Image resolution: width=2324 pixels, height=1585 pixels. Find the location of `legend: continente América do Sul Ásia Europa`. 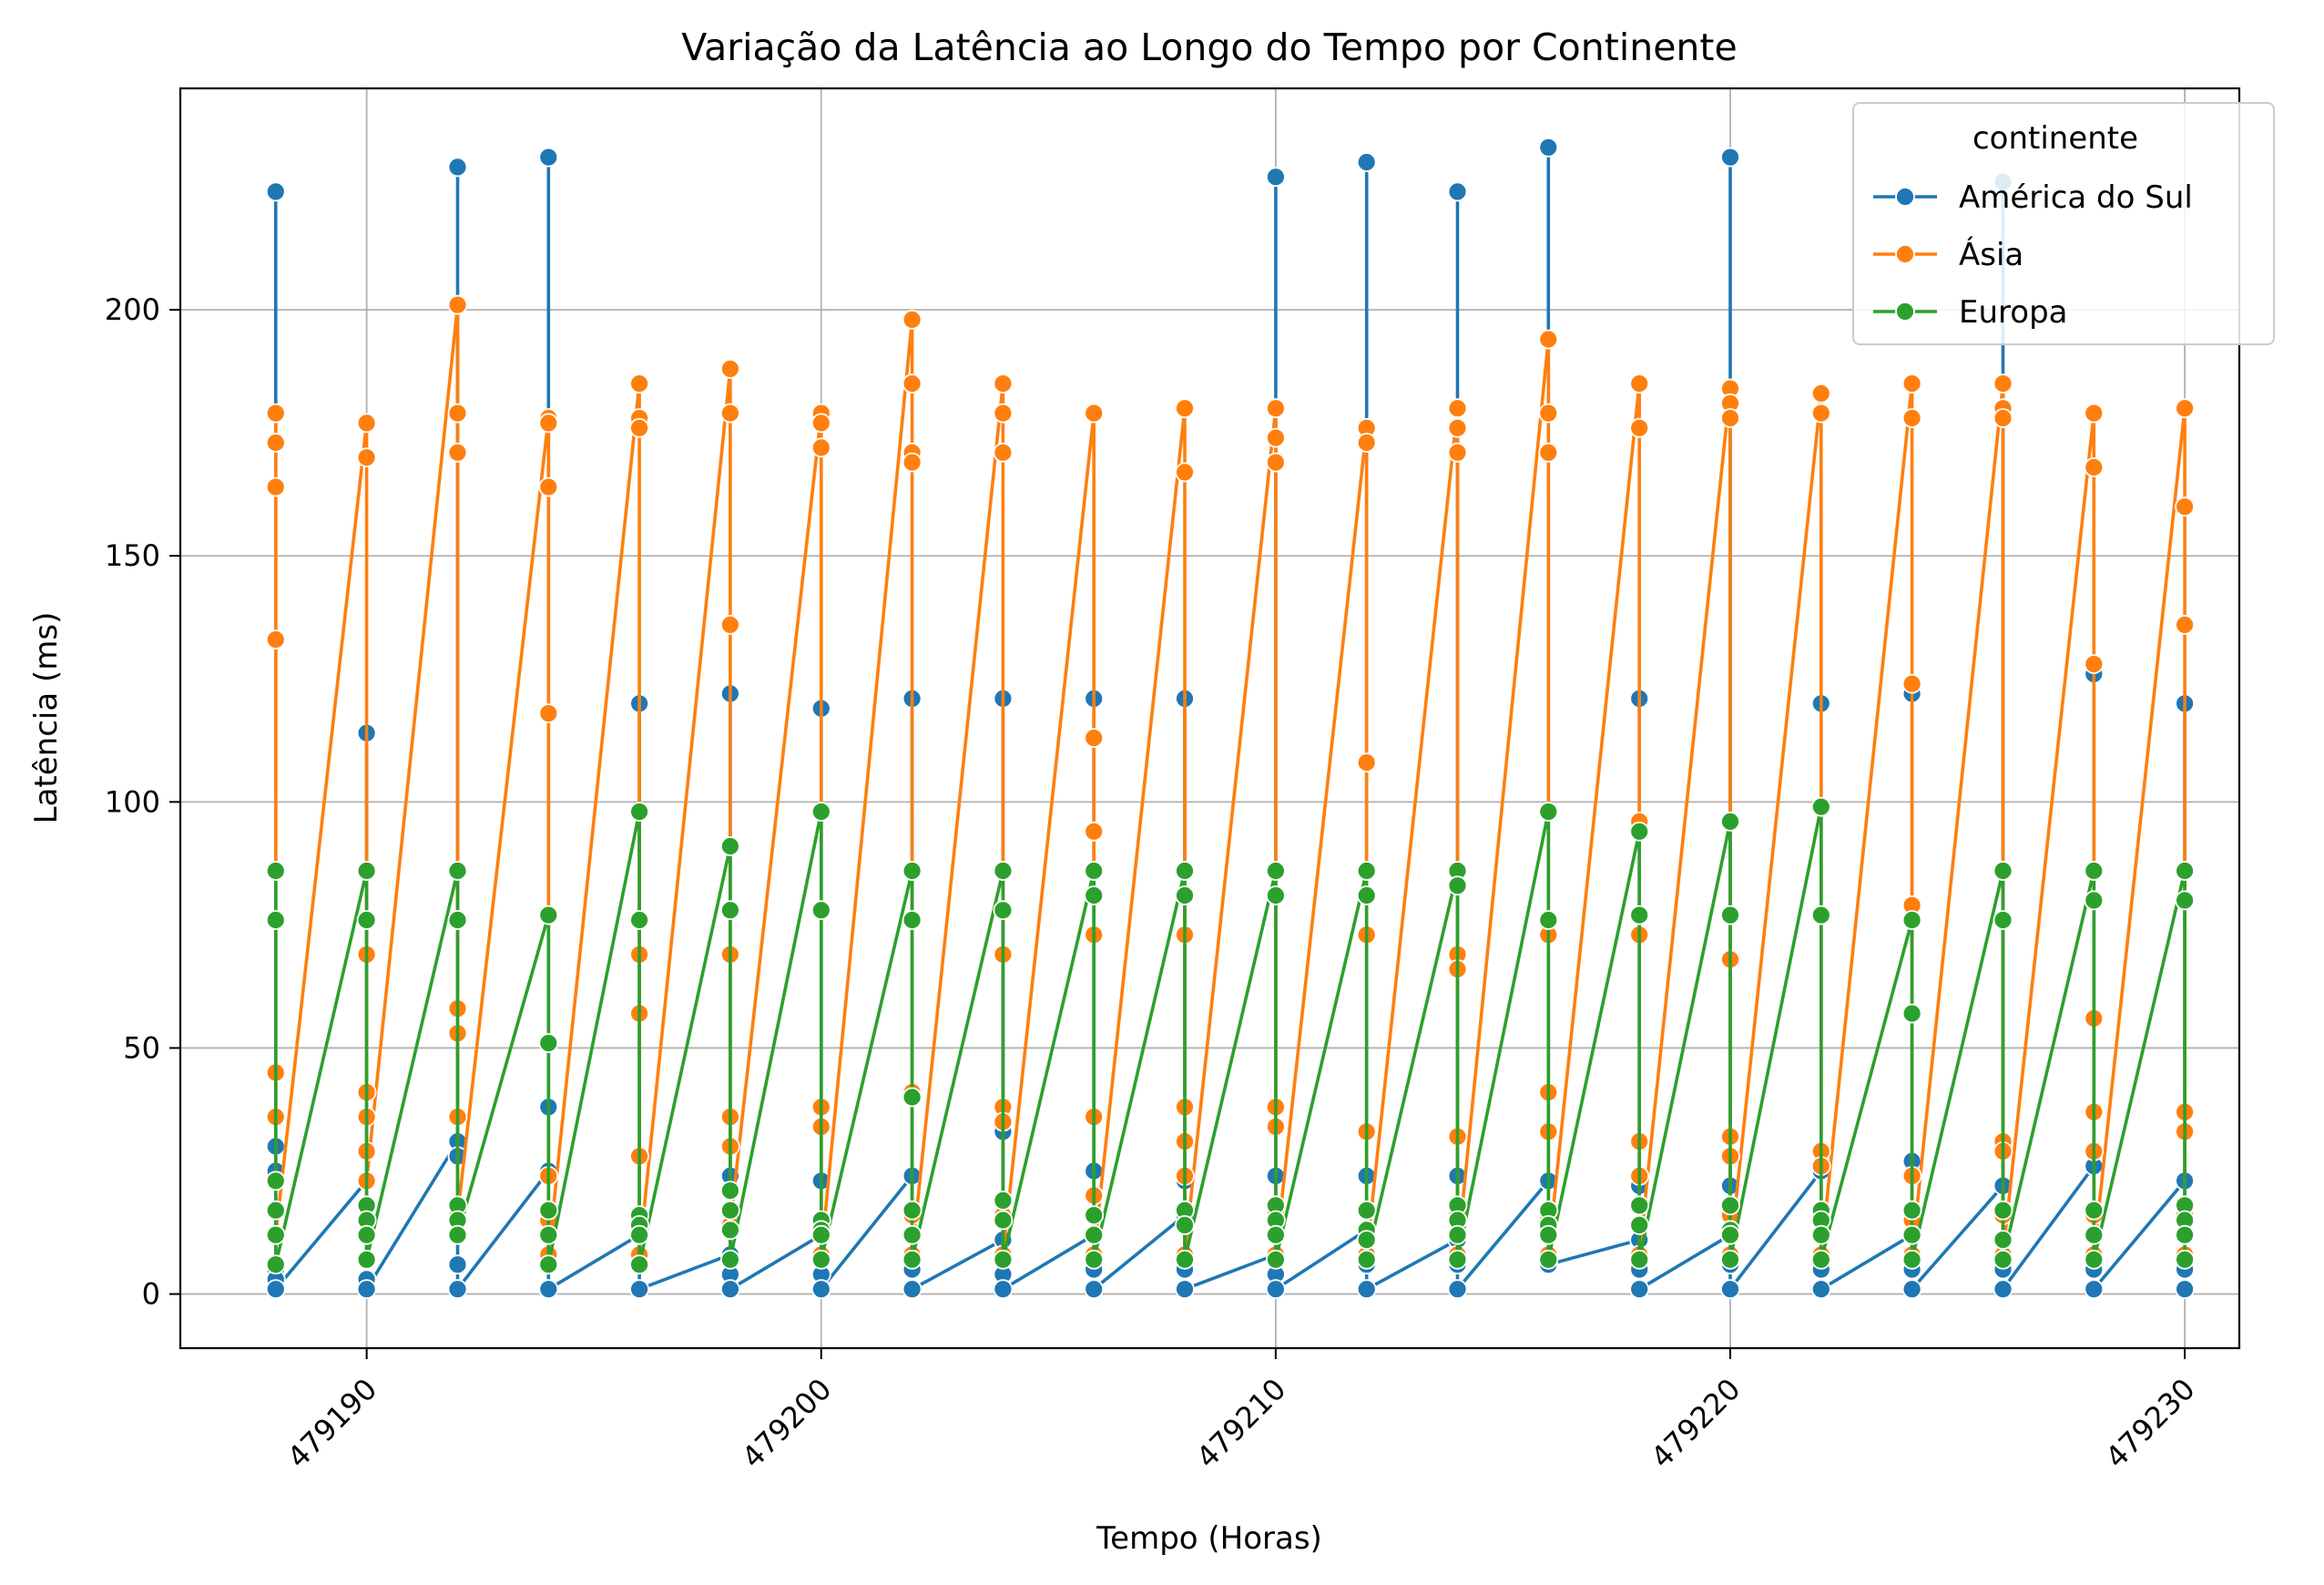

legend: continente América do Sul Ásia Europa is located at coordinates (2063, 223).